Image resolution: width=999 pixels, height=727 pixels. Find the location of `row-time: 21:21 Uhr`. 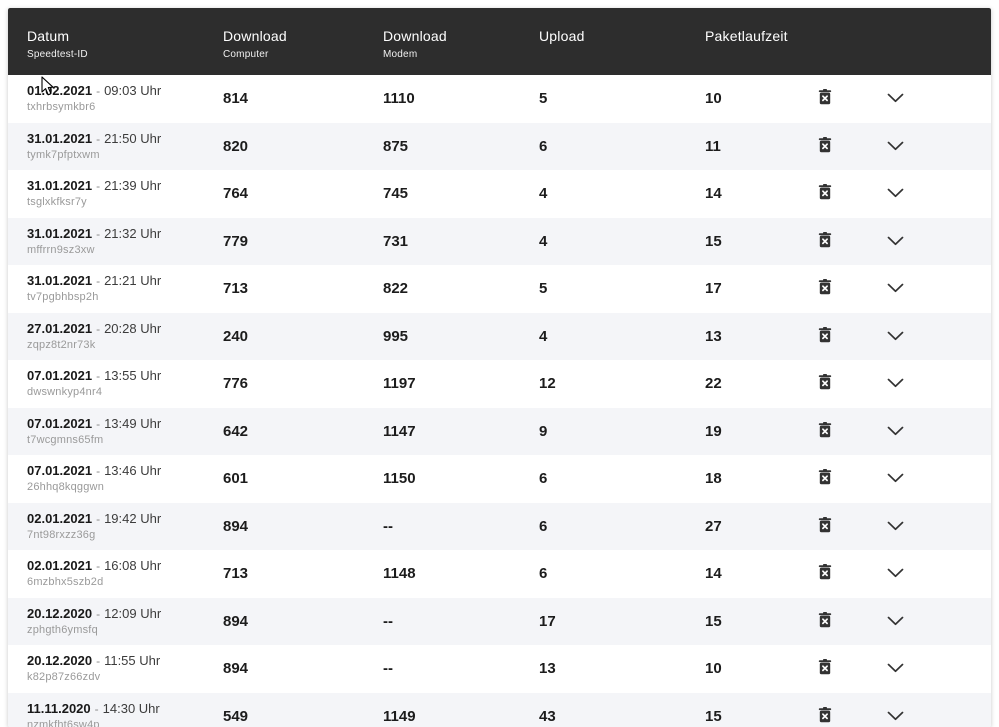

row-time: 21:21 Uhr is located at coordinates (133, 281).